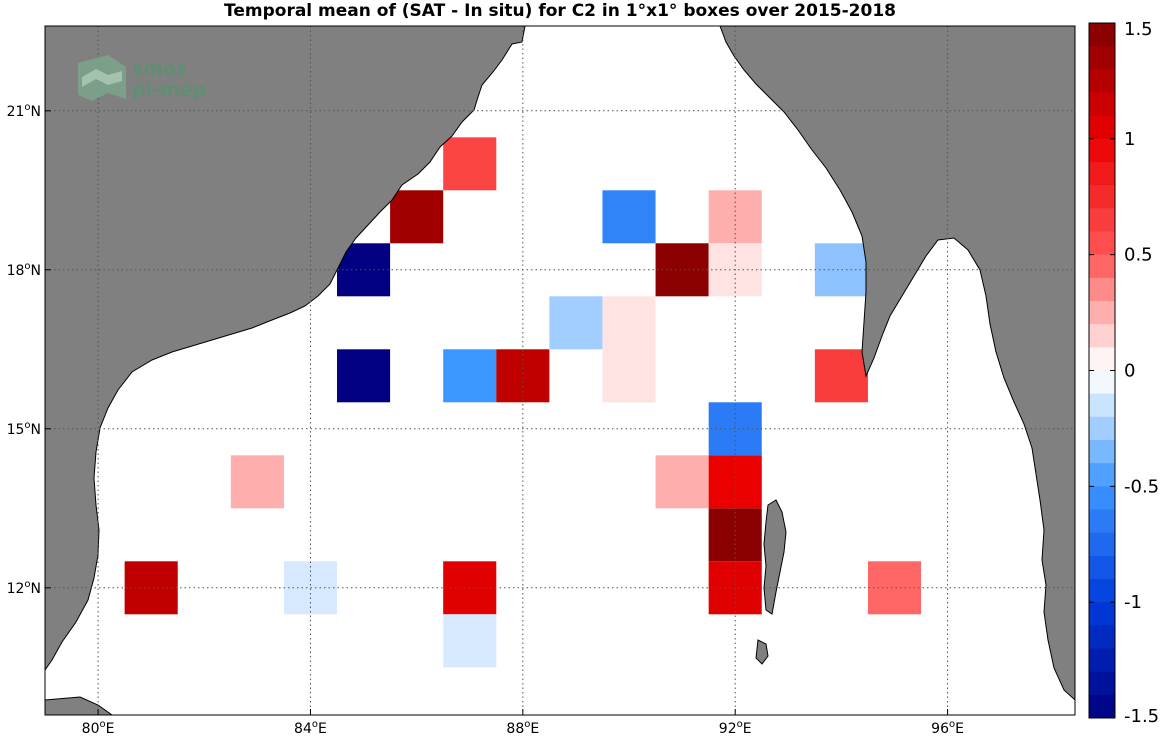 The height and width of the screenshot is (738, 1160). Describe the element at coordinates (522, 728) in the screenshot. I see `tick-label-lon: 88oE` at that location.